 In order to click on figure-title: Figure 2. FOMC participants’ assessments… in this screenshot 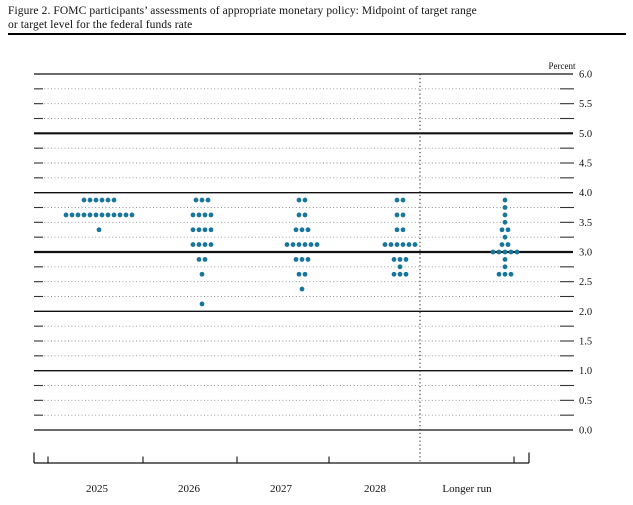, I will do `click(318, 18)`.